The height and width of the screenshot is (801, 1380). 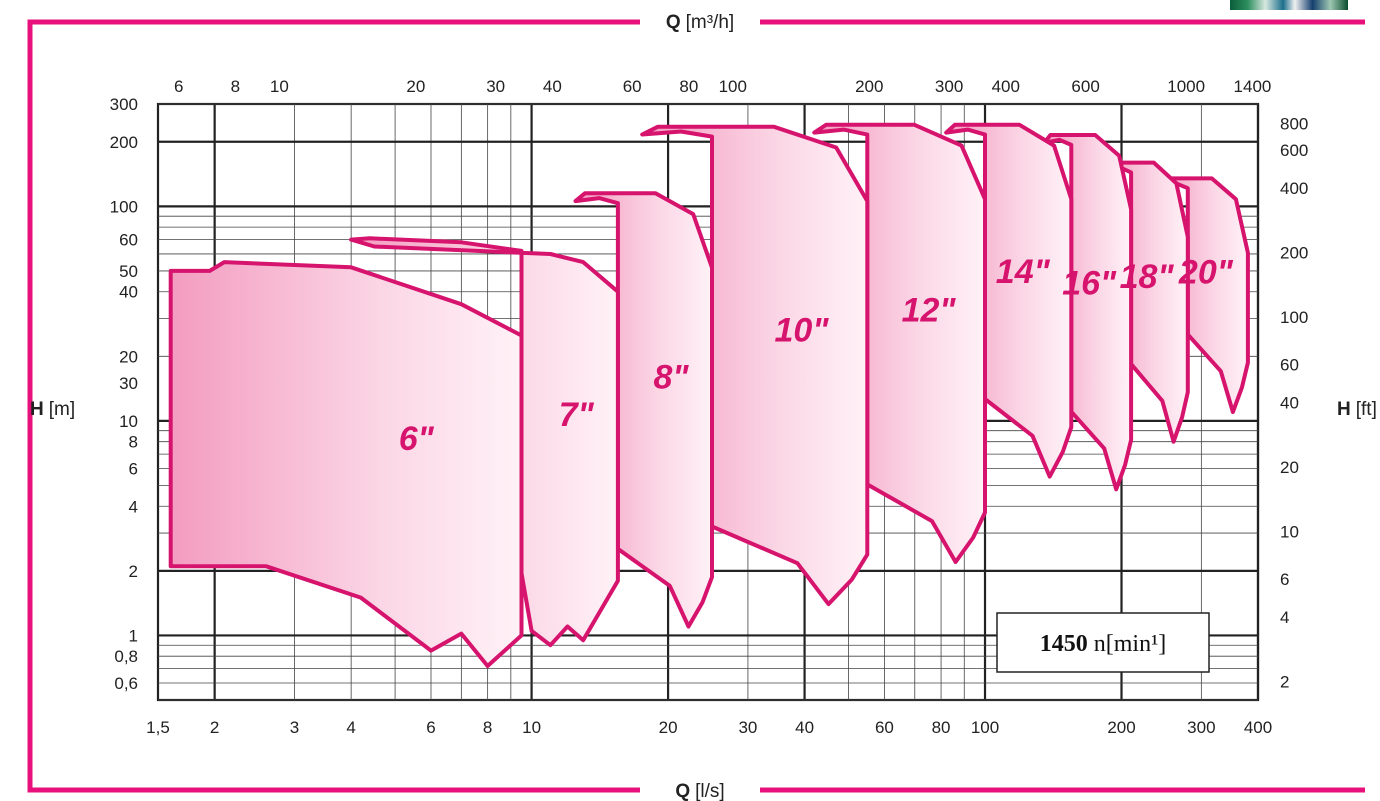 What do you see at coordinates (346, 464) in the screenshot?
I see `envelope-6-inch` at bounding box center [346, 464].